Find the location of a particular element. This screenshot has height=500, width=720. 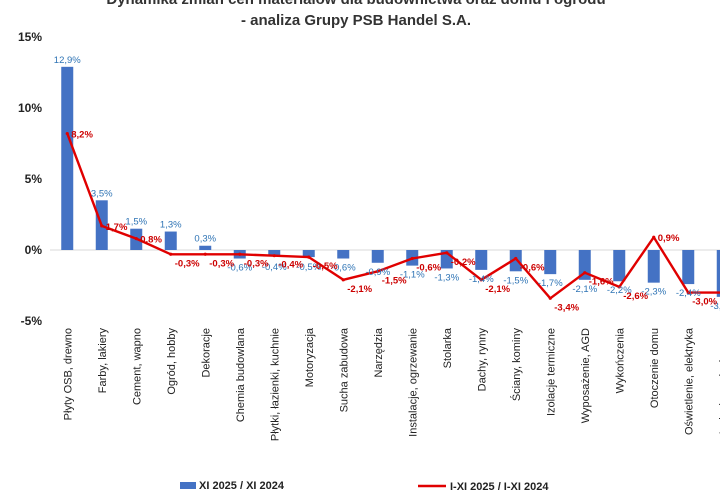

y-tick-label: 10% is located at coordinates (30, 108).